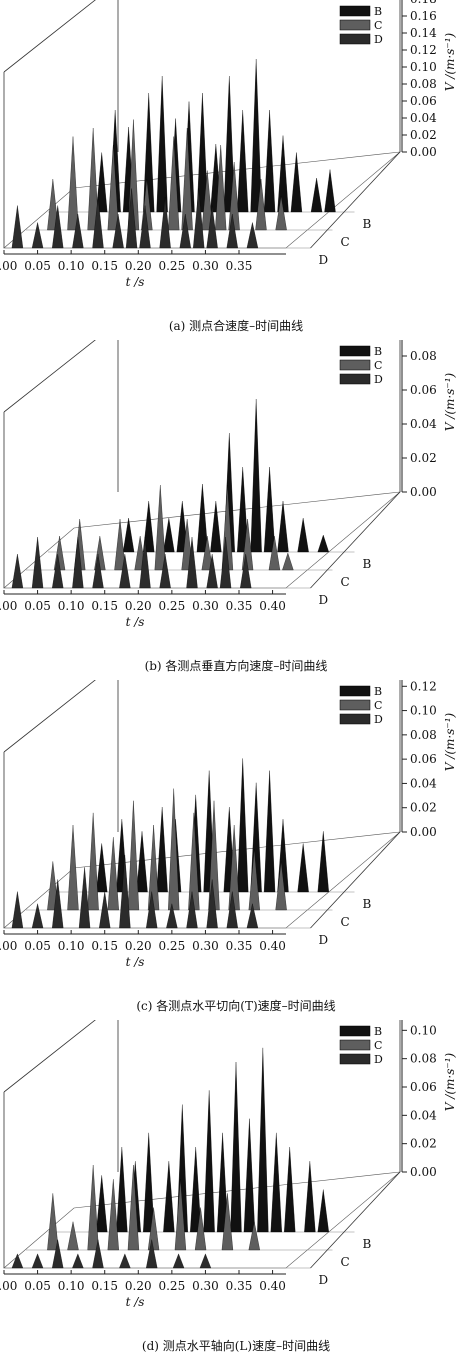 This screenshot has width=472, height=1360. What do you see at coordinates (423, 390) in the screenshot?
I see `y-tick-label: 0.06` at bounding box center [423, 390].